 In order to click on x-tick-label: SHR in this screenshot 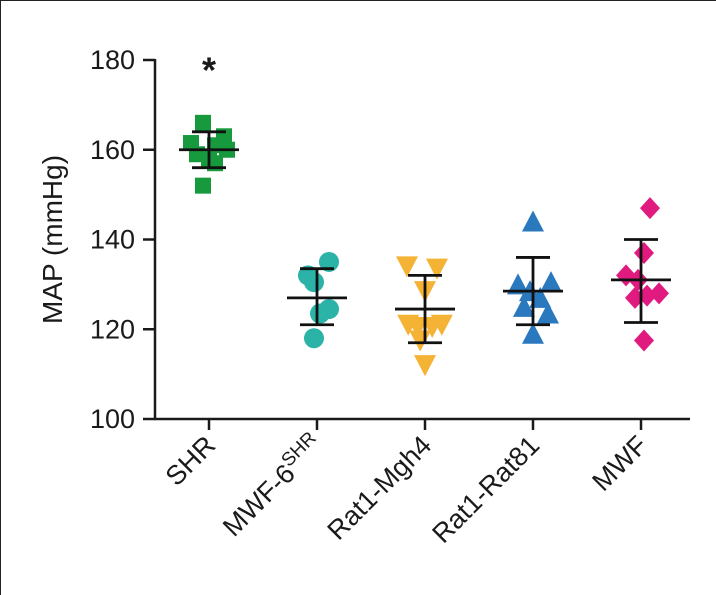, I will do `click(191, 461)`.